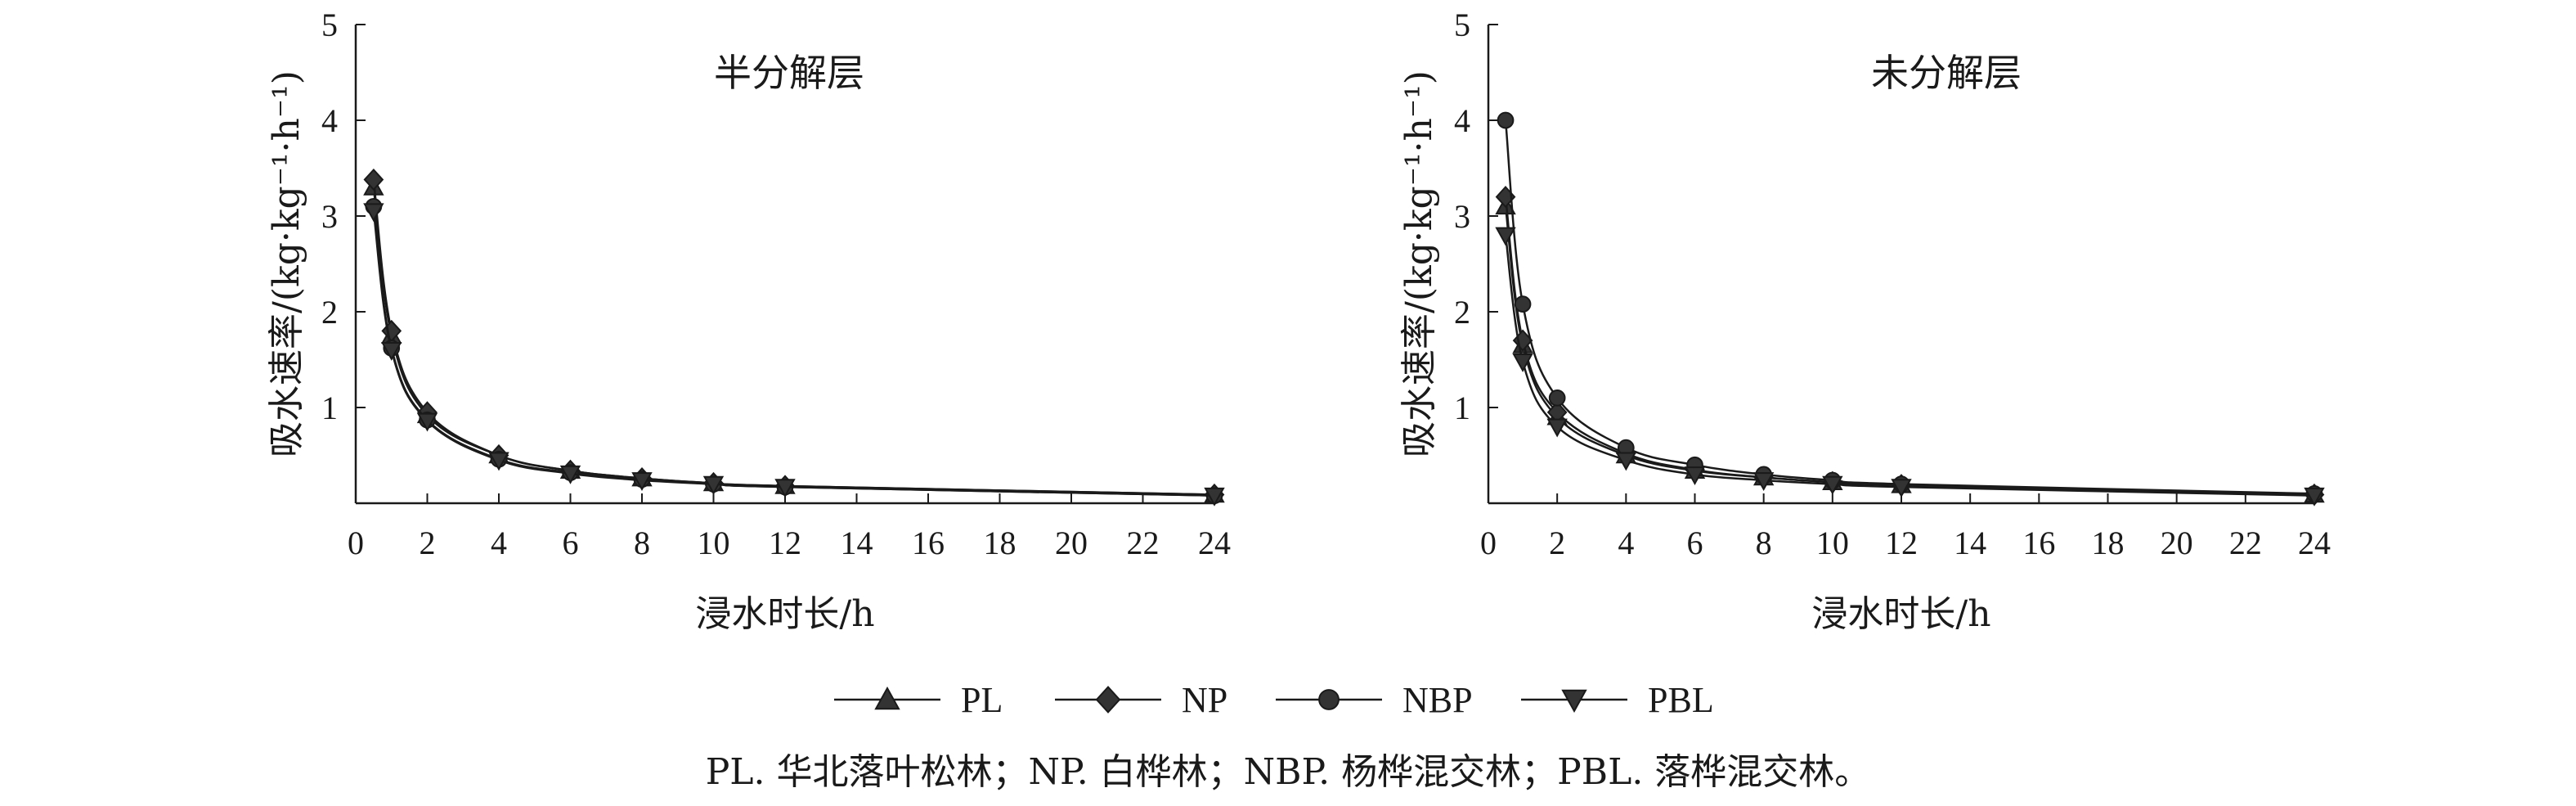 The height and width of the screenshot is (806, 2576). What do you see at coordinates (982, 700) in the screenshot?
I see `legend-label: PL` at bounding box center [982, 700].